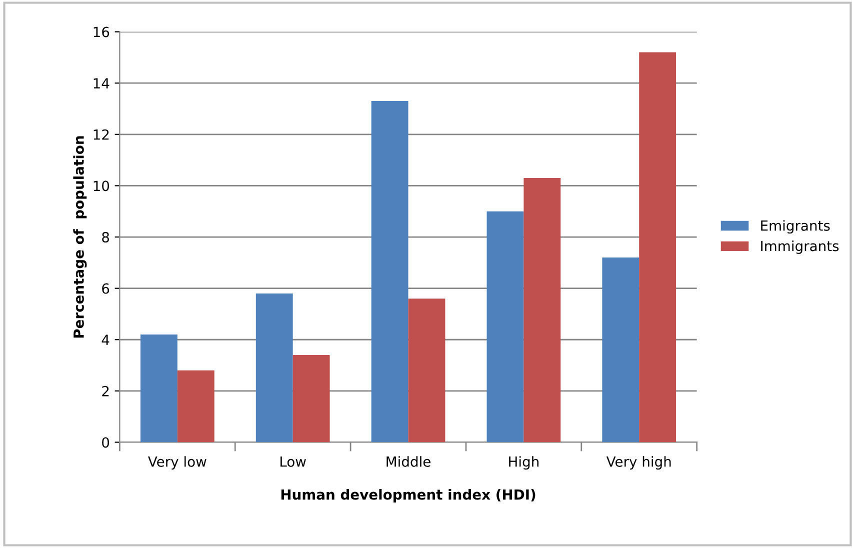 The width and height of the screenshot is (855, 548). I want to click on y-tick-label: 6, so click(106, 288).